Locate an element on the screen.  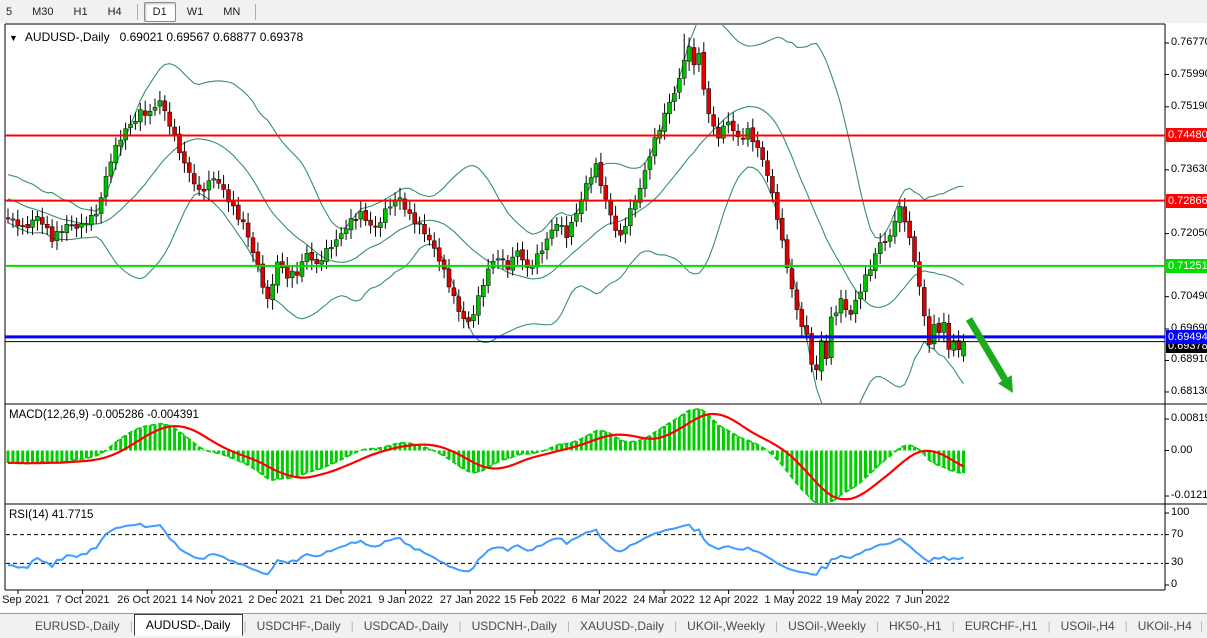
symbol-tab-usdchf: USDCHF-,Daily is located at coordinates (298, 626).